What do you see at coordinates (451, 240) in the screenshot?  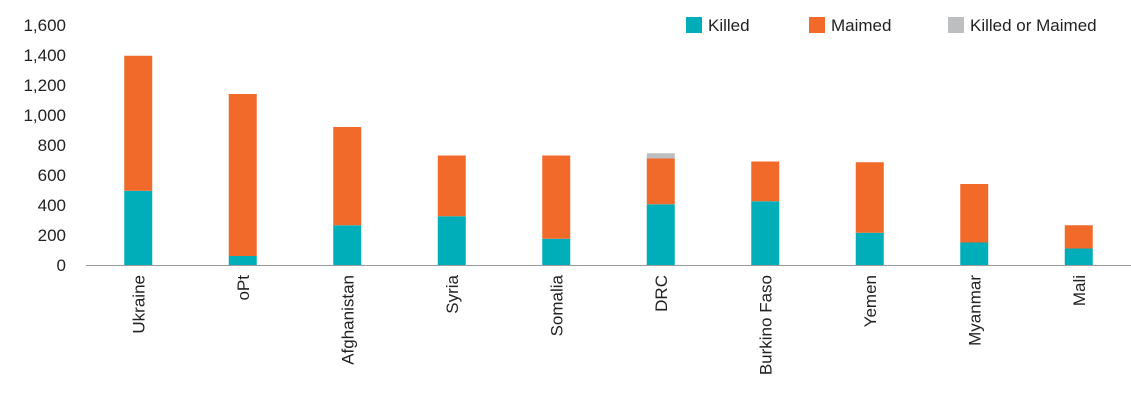 I see `bar-syria-killed` at bounding box center [451, 240].